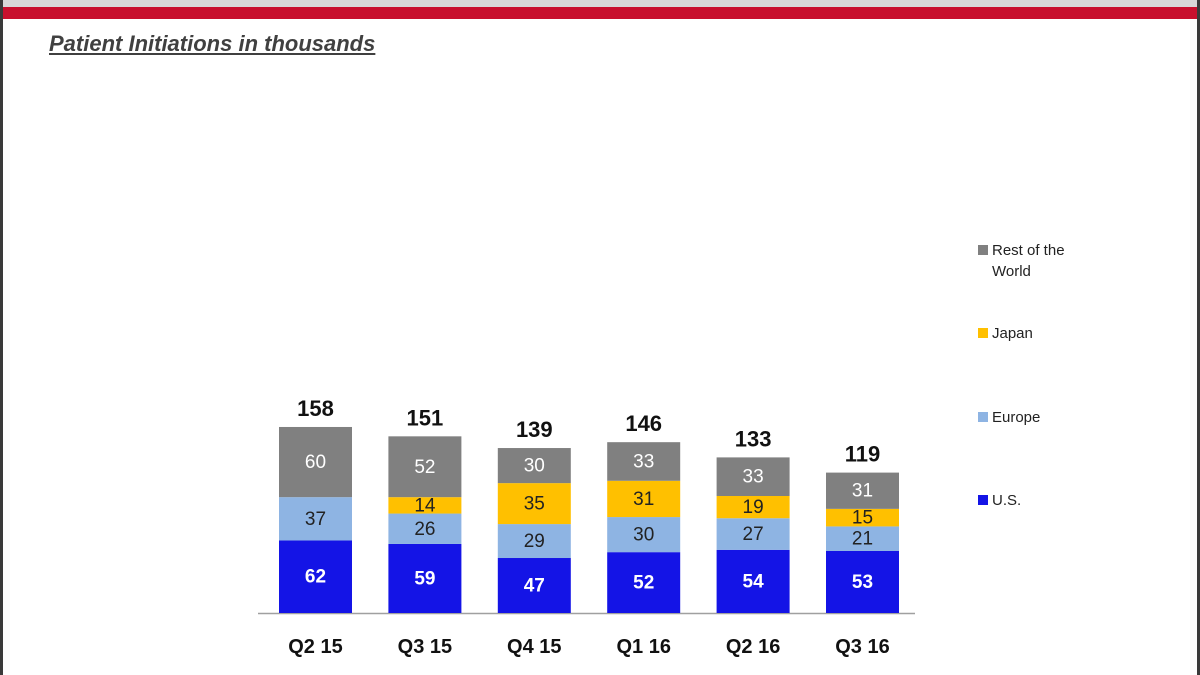 The height and width of the screenshot is (675, 1200). Describe the element at coordinates (1, 337) in the screenshot. I see `left-border` at that location.